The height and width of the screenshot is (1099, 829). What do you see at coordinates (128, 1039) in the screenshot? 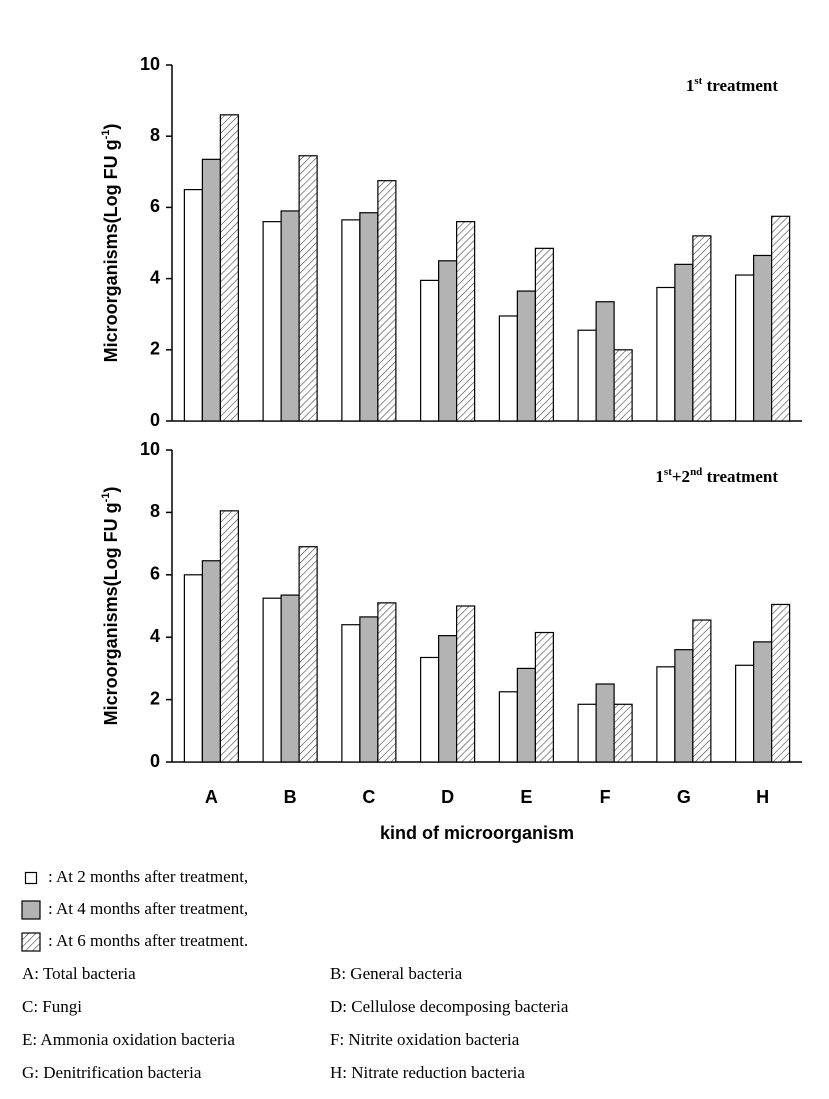
I see `key-item: E: Ammonia oxidation bacteria` at bounding box center [128, 1039].